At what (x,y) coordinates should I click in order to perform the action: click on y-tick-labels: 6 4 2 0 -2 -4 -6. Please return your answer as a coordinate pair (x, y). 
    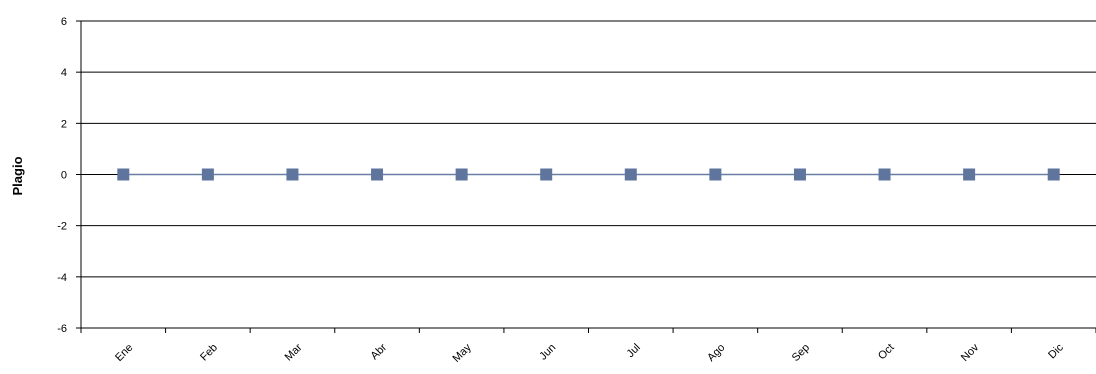
    Looking at the image, I should click on (62, 175).